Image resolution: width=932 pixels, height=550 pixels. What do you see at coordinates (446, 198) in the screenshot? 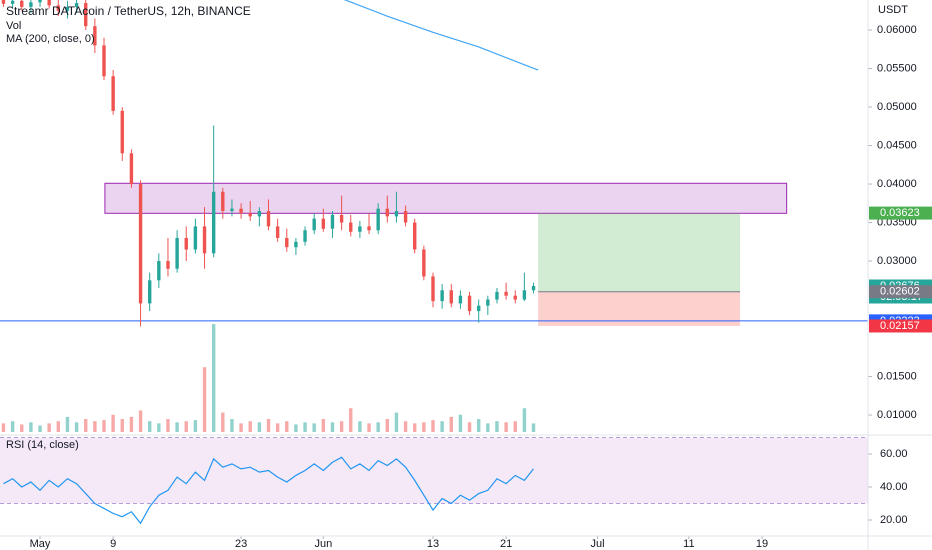
I see `resistance-zone` at bounding box center [446, 198].